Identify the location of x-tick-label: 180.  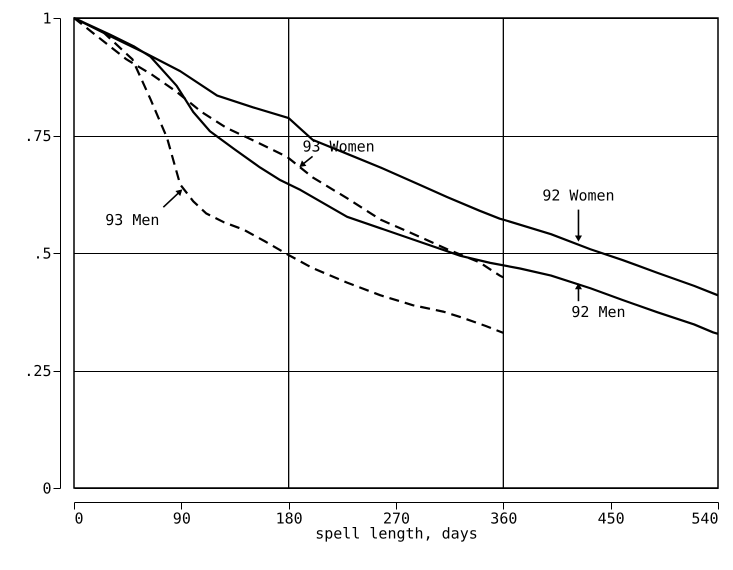
(289, 519).